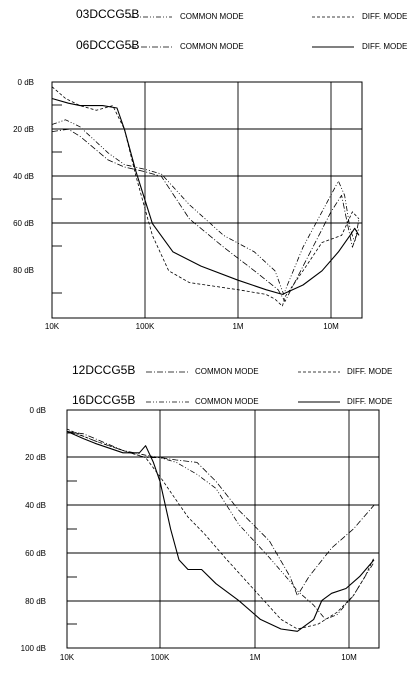 This screenshot has width=416, height=690. Describe the element at coordinates (227, 371) in the screenshot. I see `legend-bottom-common-label-1: COMMON MODE` at that location.